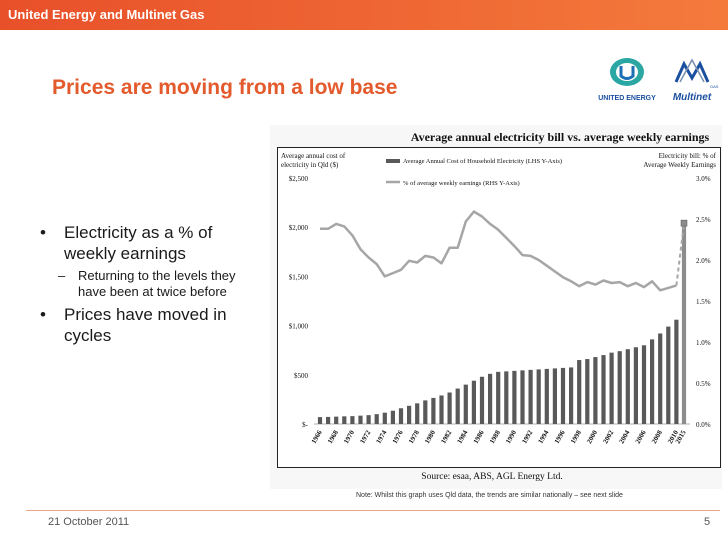 This screenshot has height=546, width=728. Describe the element at coordinates (479, 437) in the screenshot. I see `x-tick-label: 1986` at that location.